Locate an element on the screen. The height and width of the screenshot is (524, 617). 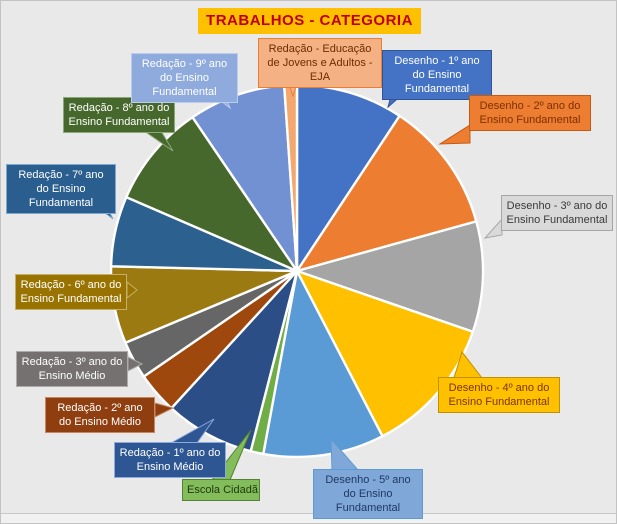
pie-slice-desenho-3-ano-ef is located at coordinates (390, 276).